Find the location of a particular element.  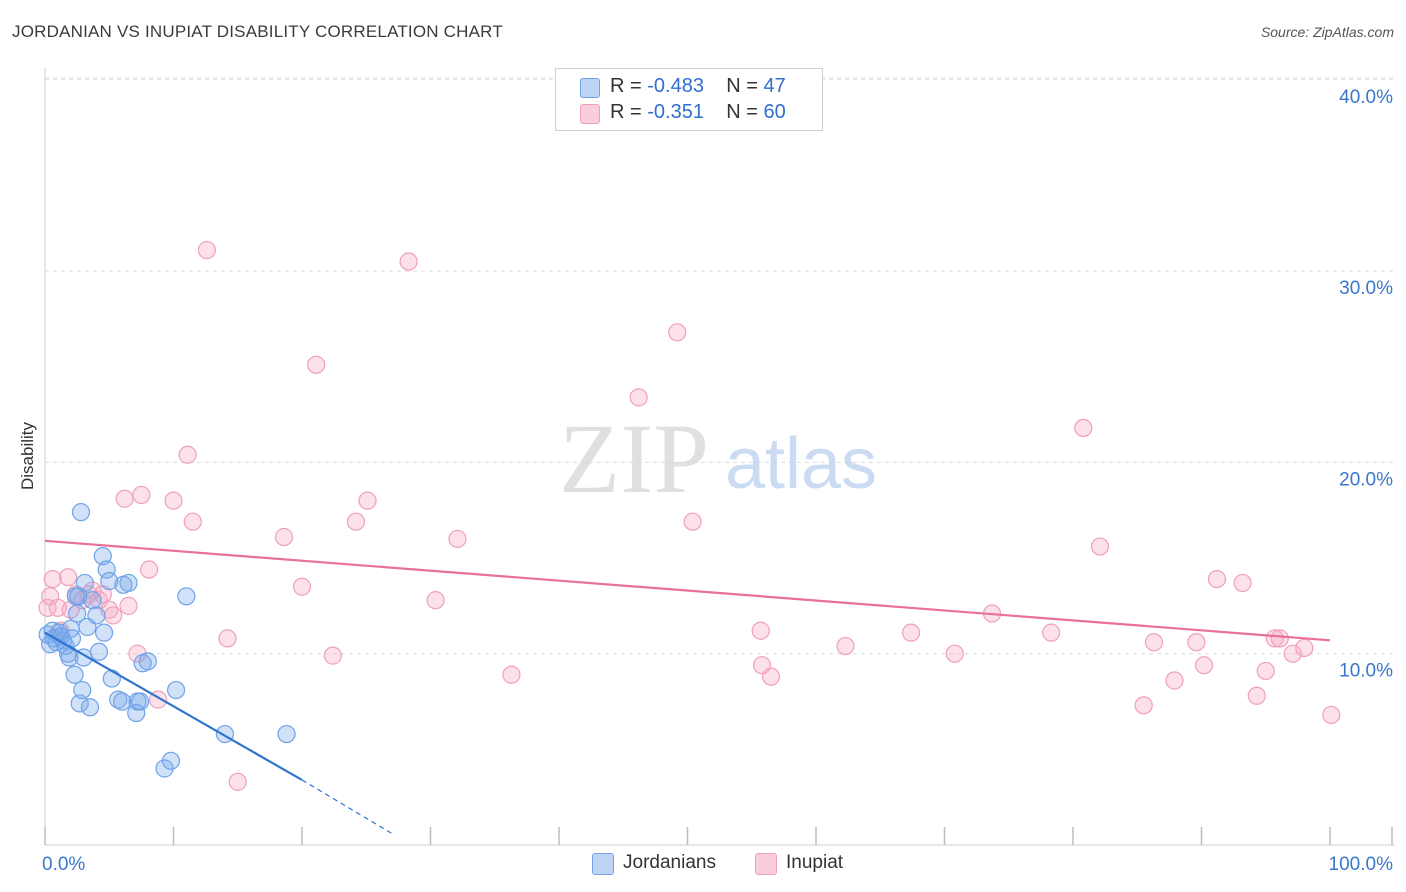

inupiat-legend-swatch is located at coordinates (766, 864).